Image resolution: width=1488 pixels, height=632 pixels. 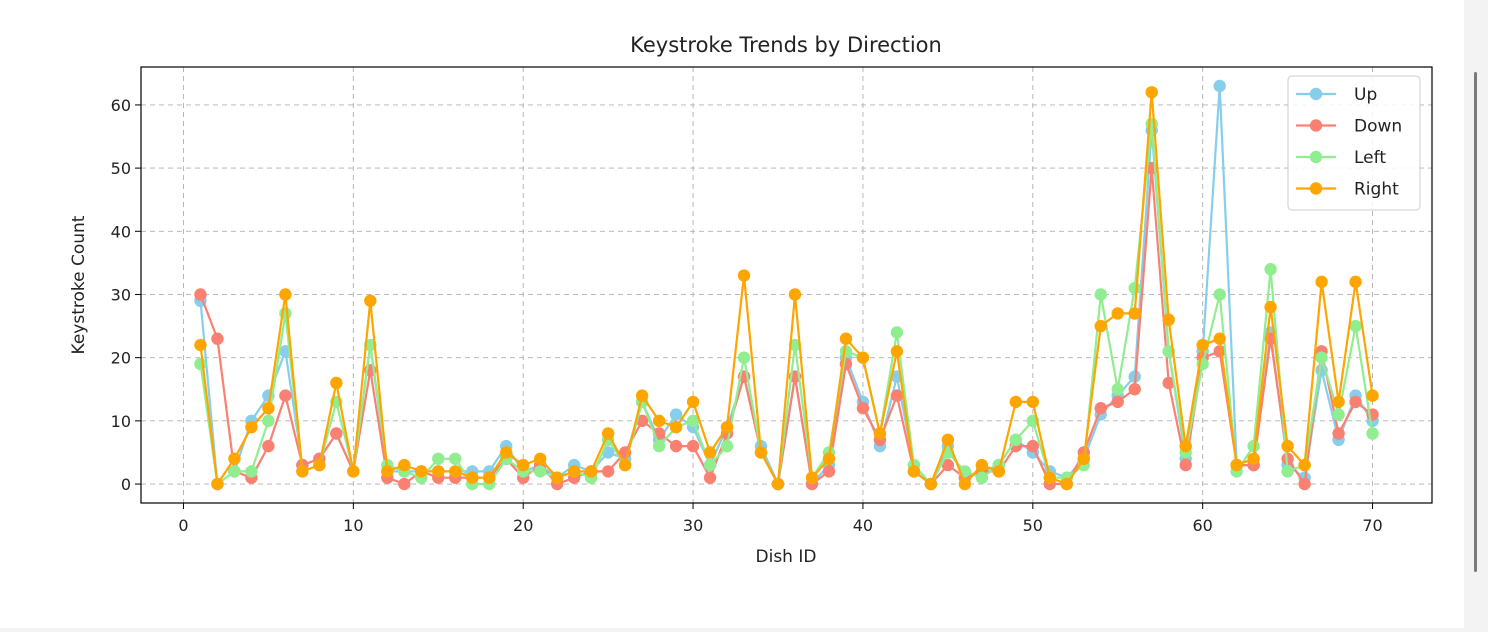 What do you see at coordinates (1202, 525) in the screenshot?
I see `x-tick-label: 60` at bounding box center [1202, 525].